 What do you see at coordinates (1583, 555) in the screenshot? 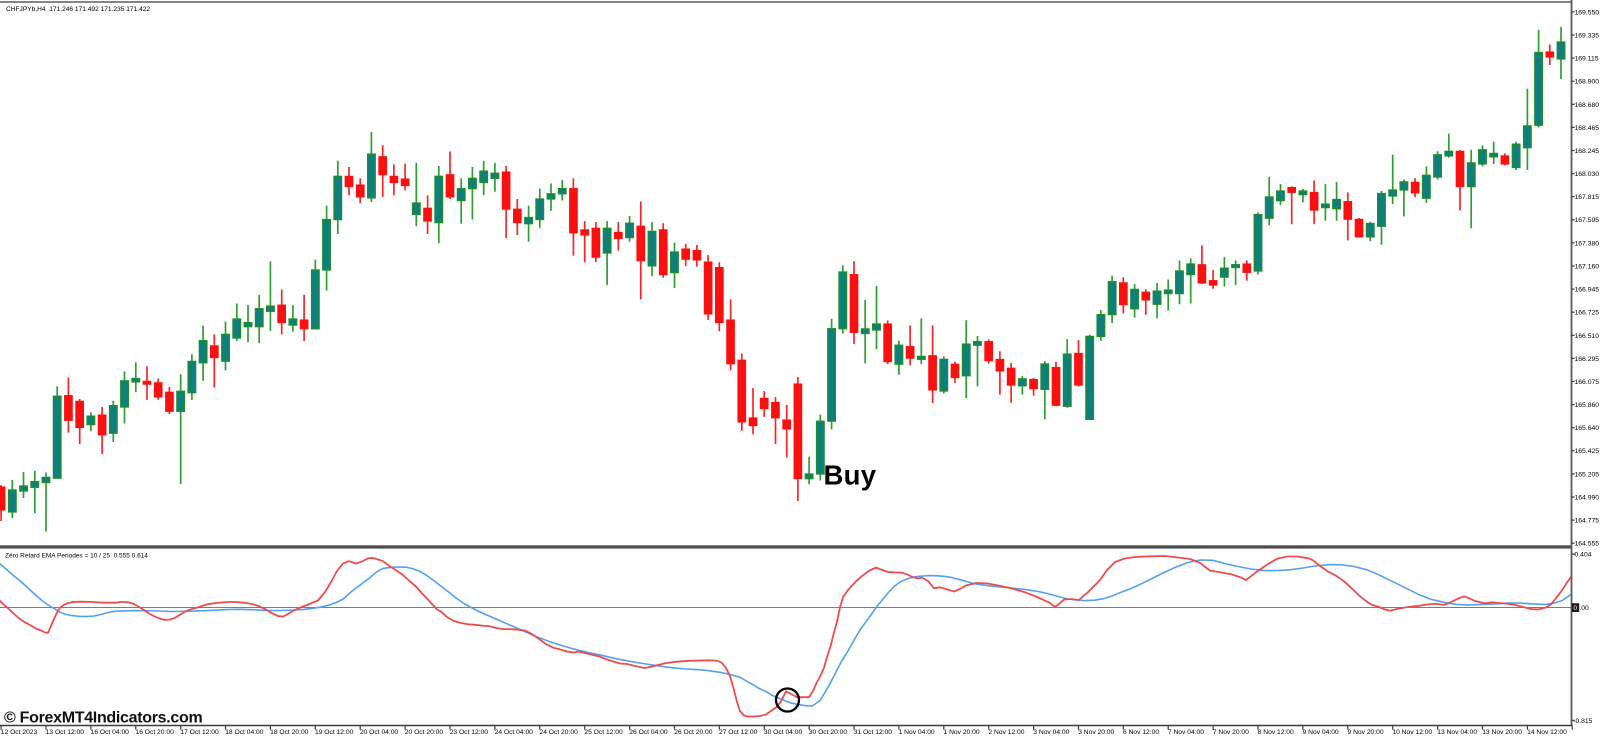
I see `svg-text: 0.404` at bounding box center [1583, 555].